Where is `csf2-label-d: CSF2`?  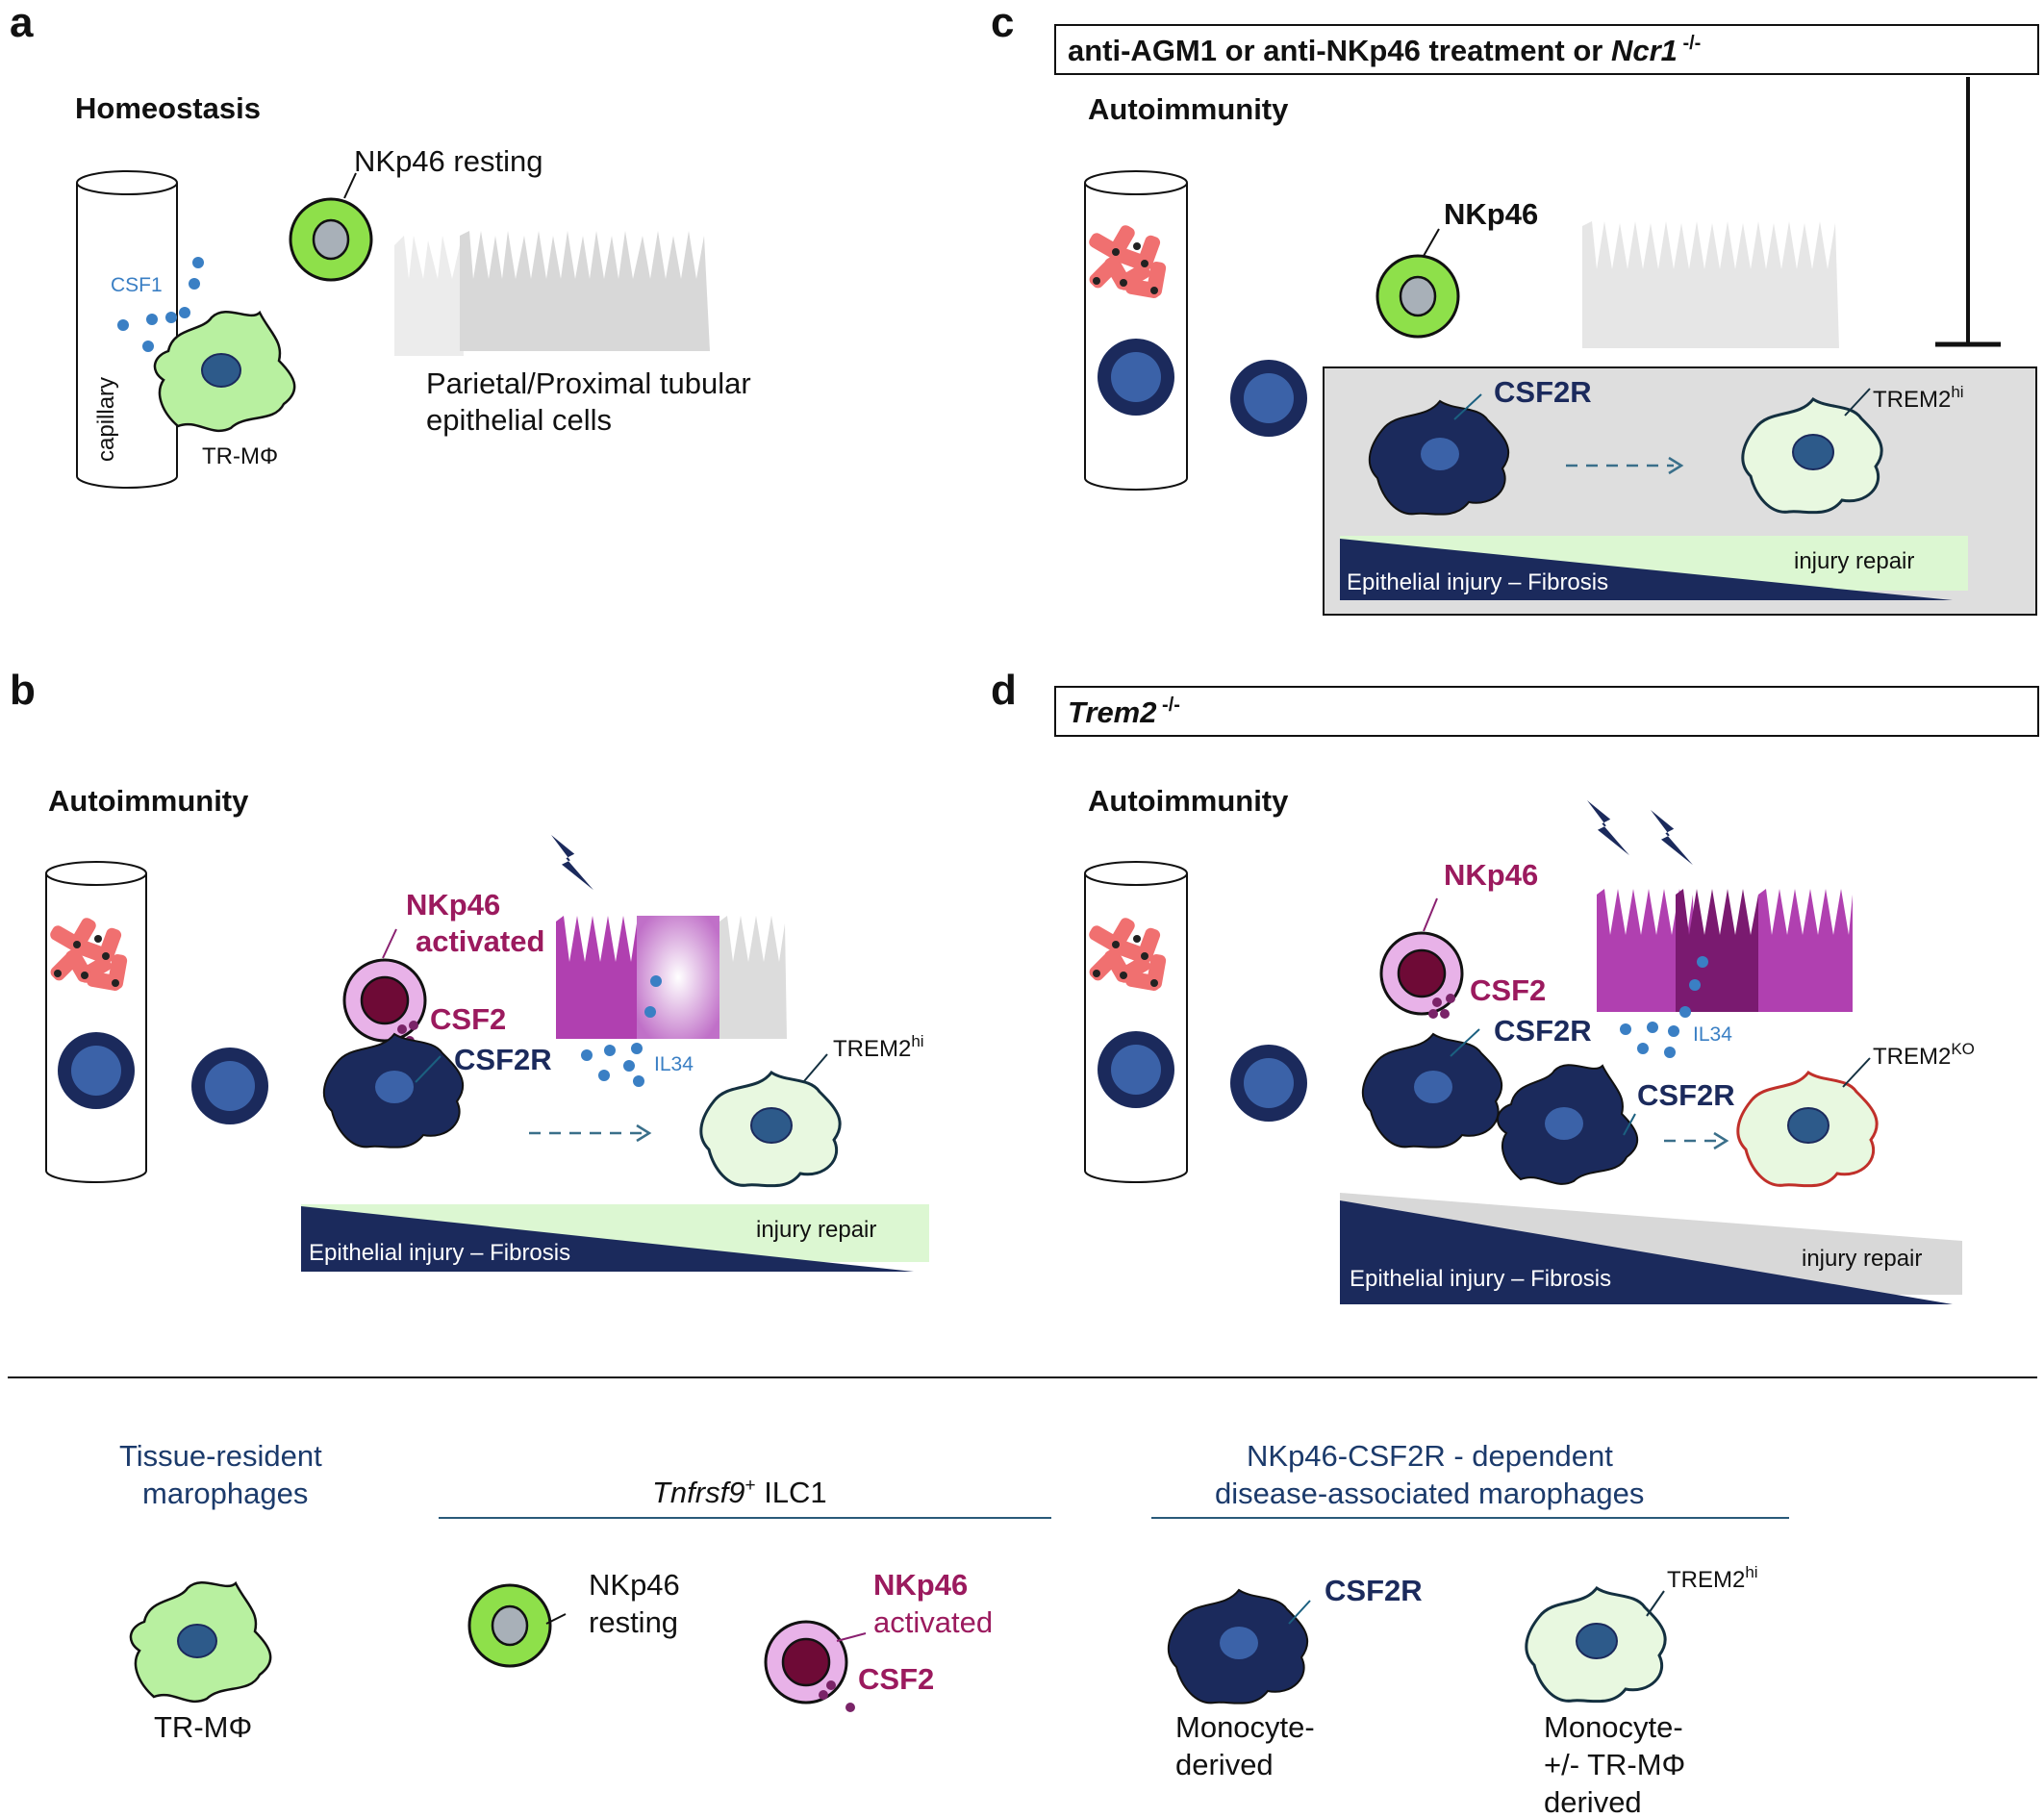 csf2-label-d: CSF2 is located at coordinates (1508, 990).